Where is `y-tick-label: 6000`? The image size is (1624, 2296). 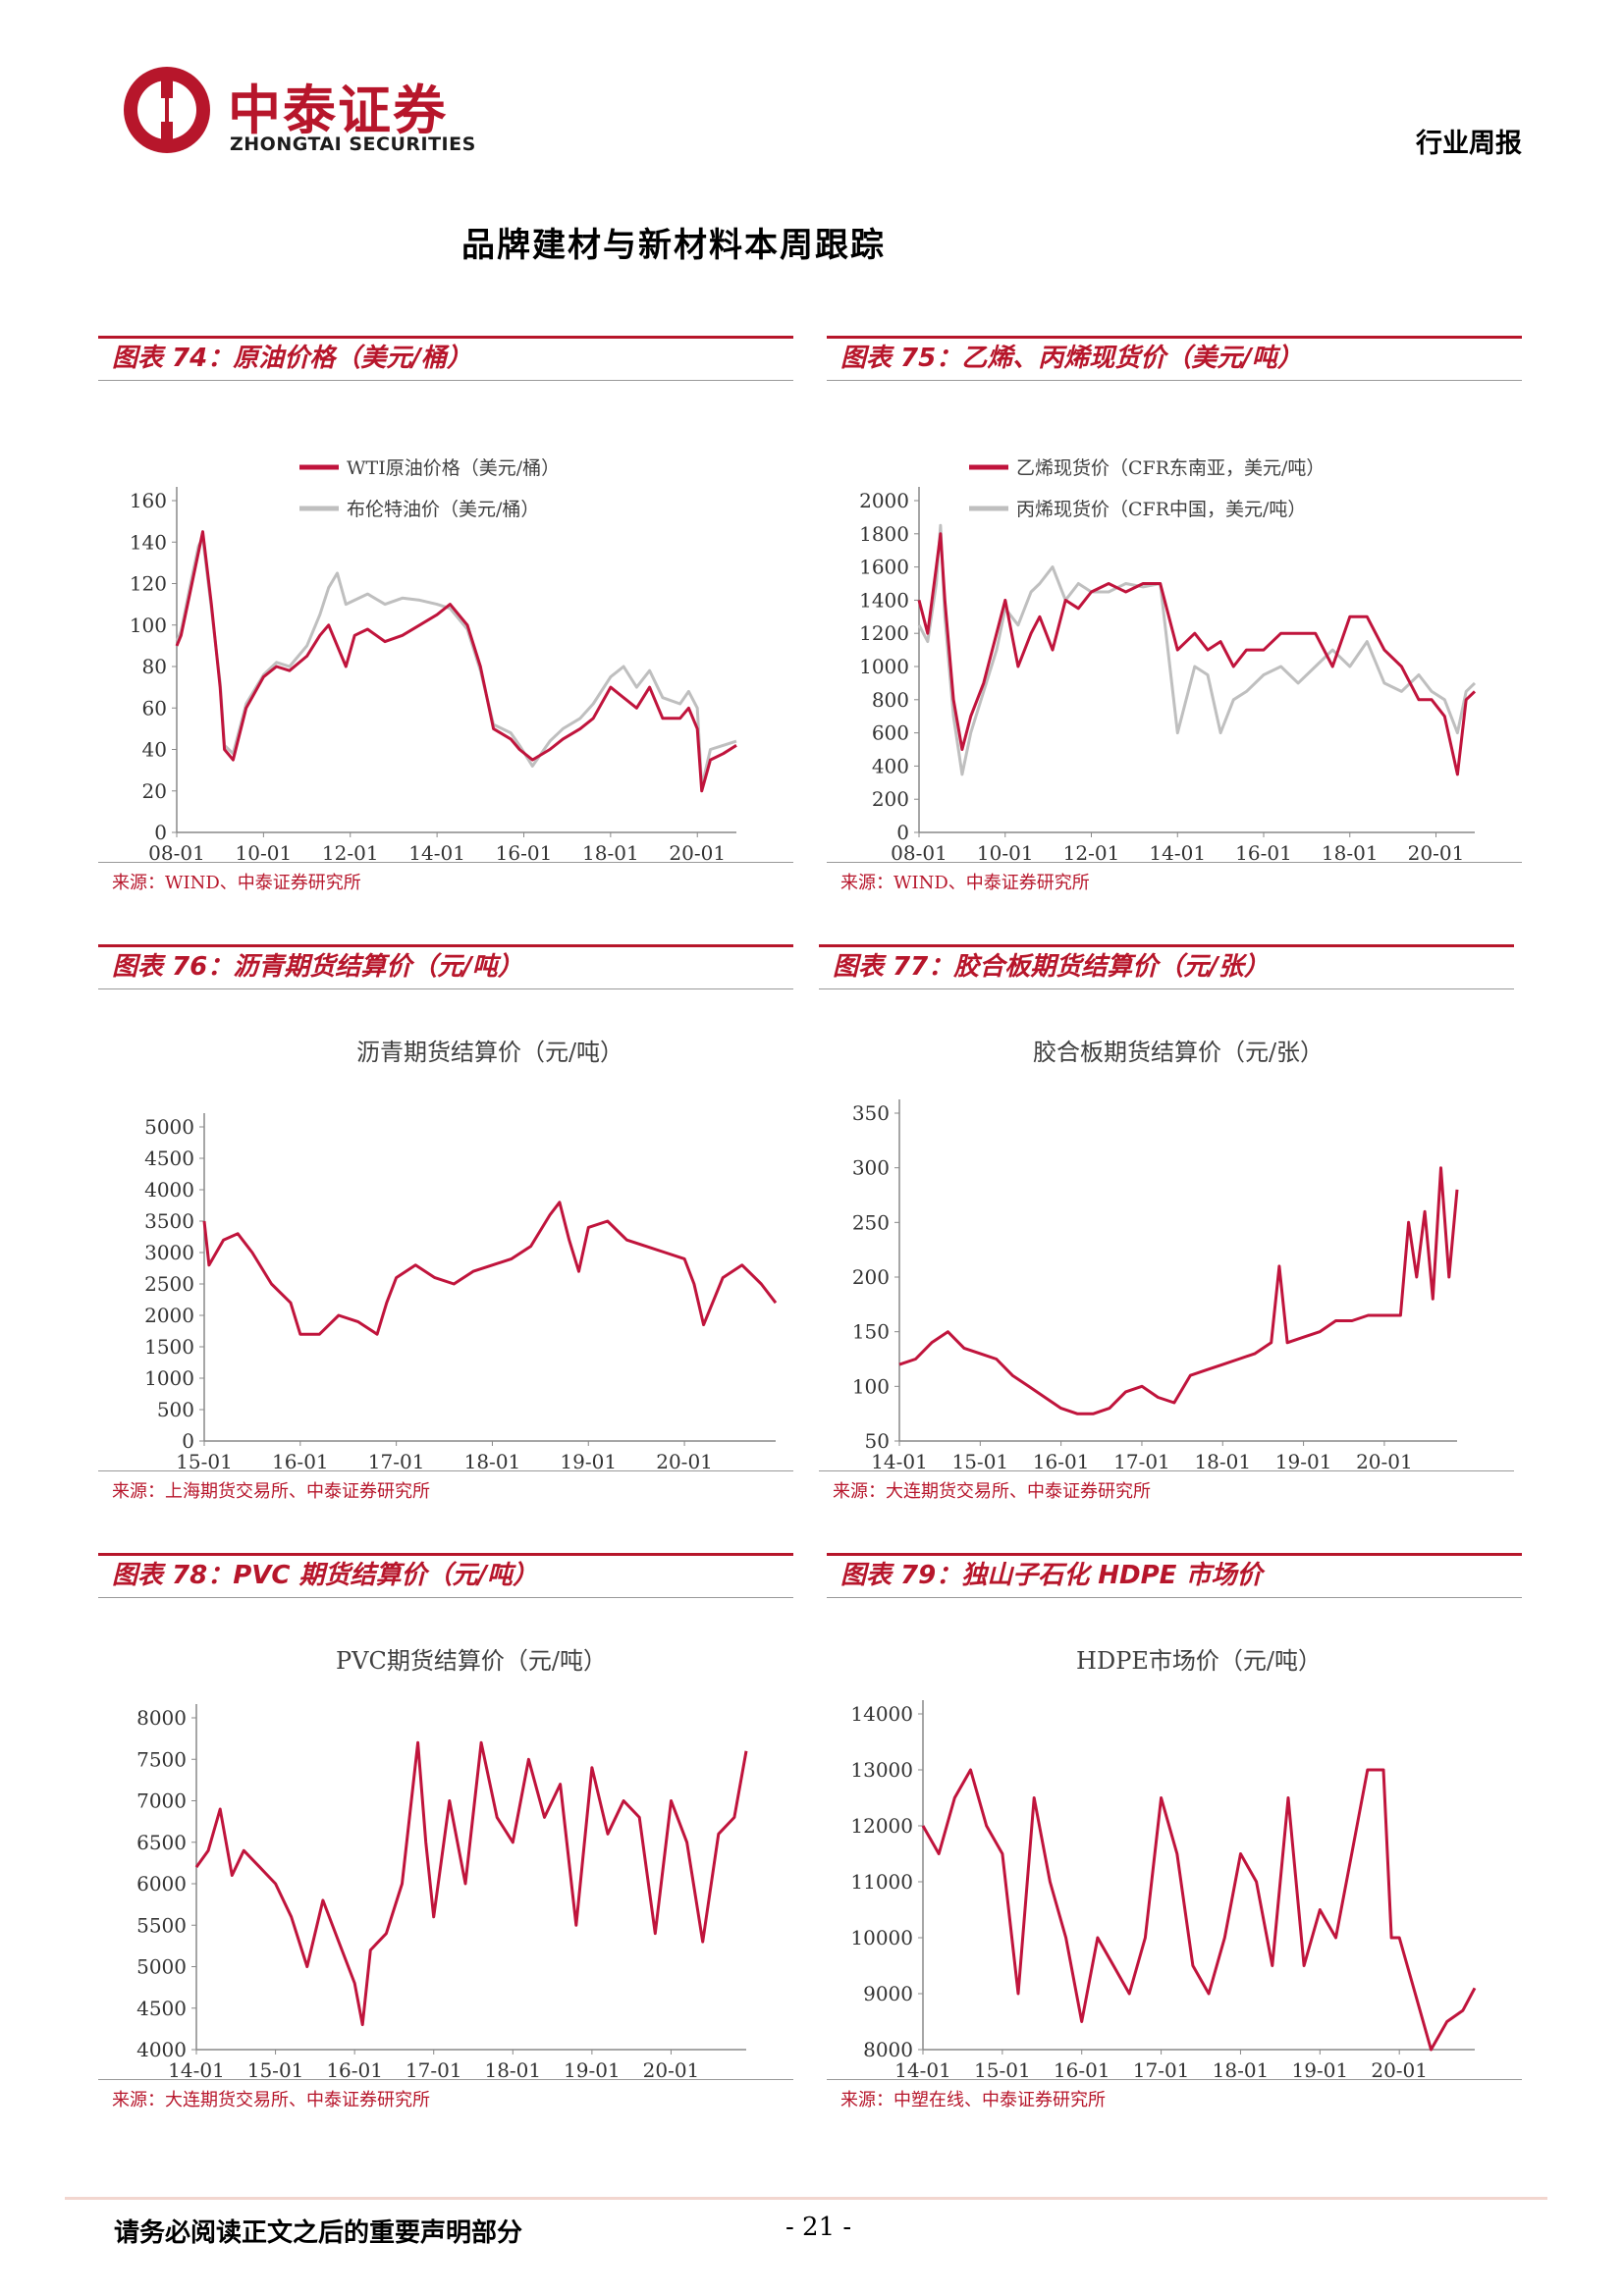
y-tick-label: 6000 is located at coordinates (161, 1884).